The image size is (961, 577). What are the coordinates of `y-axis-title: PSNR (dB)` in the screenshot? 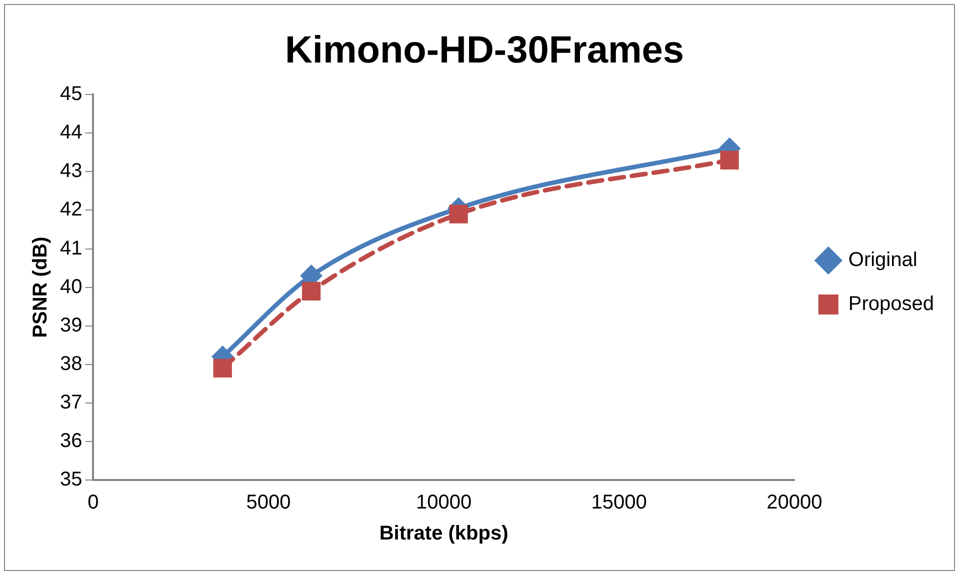 It's located at (41, 287).